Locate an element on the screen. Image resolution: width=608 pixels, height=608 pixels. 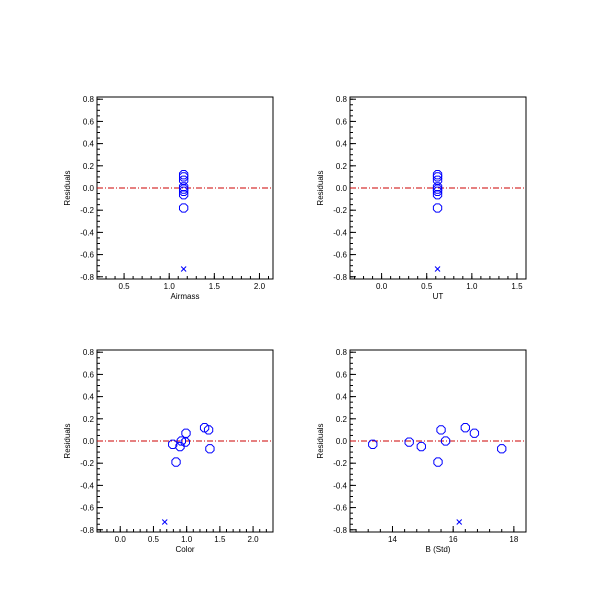
x-axis-label: UT is located at coordinates (438, 296).